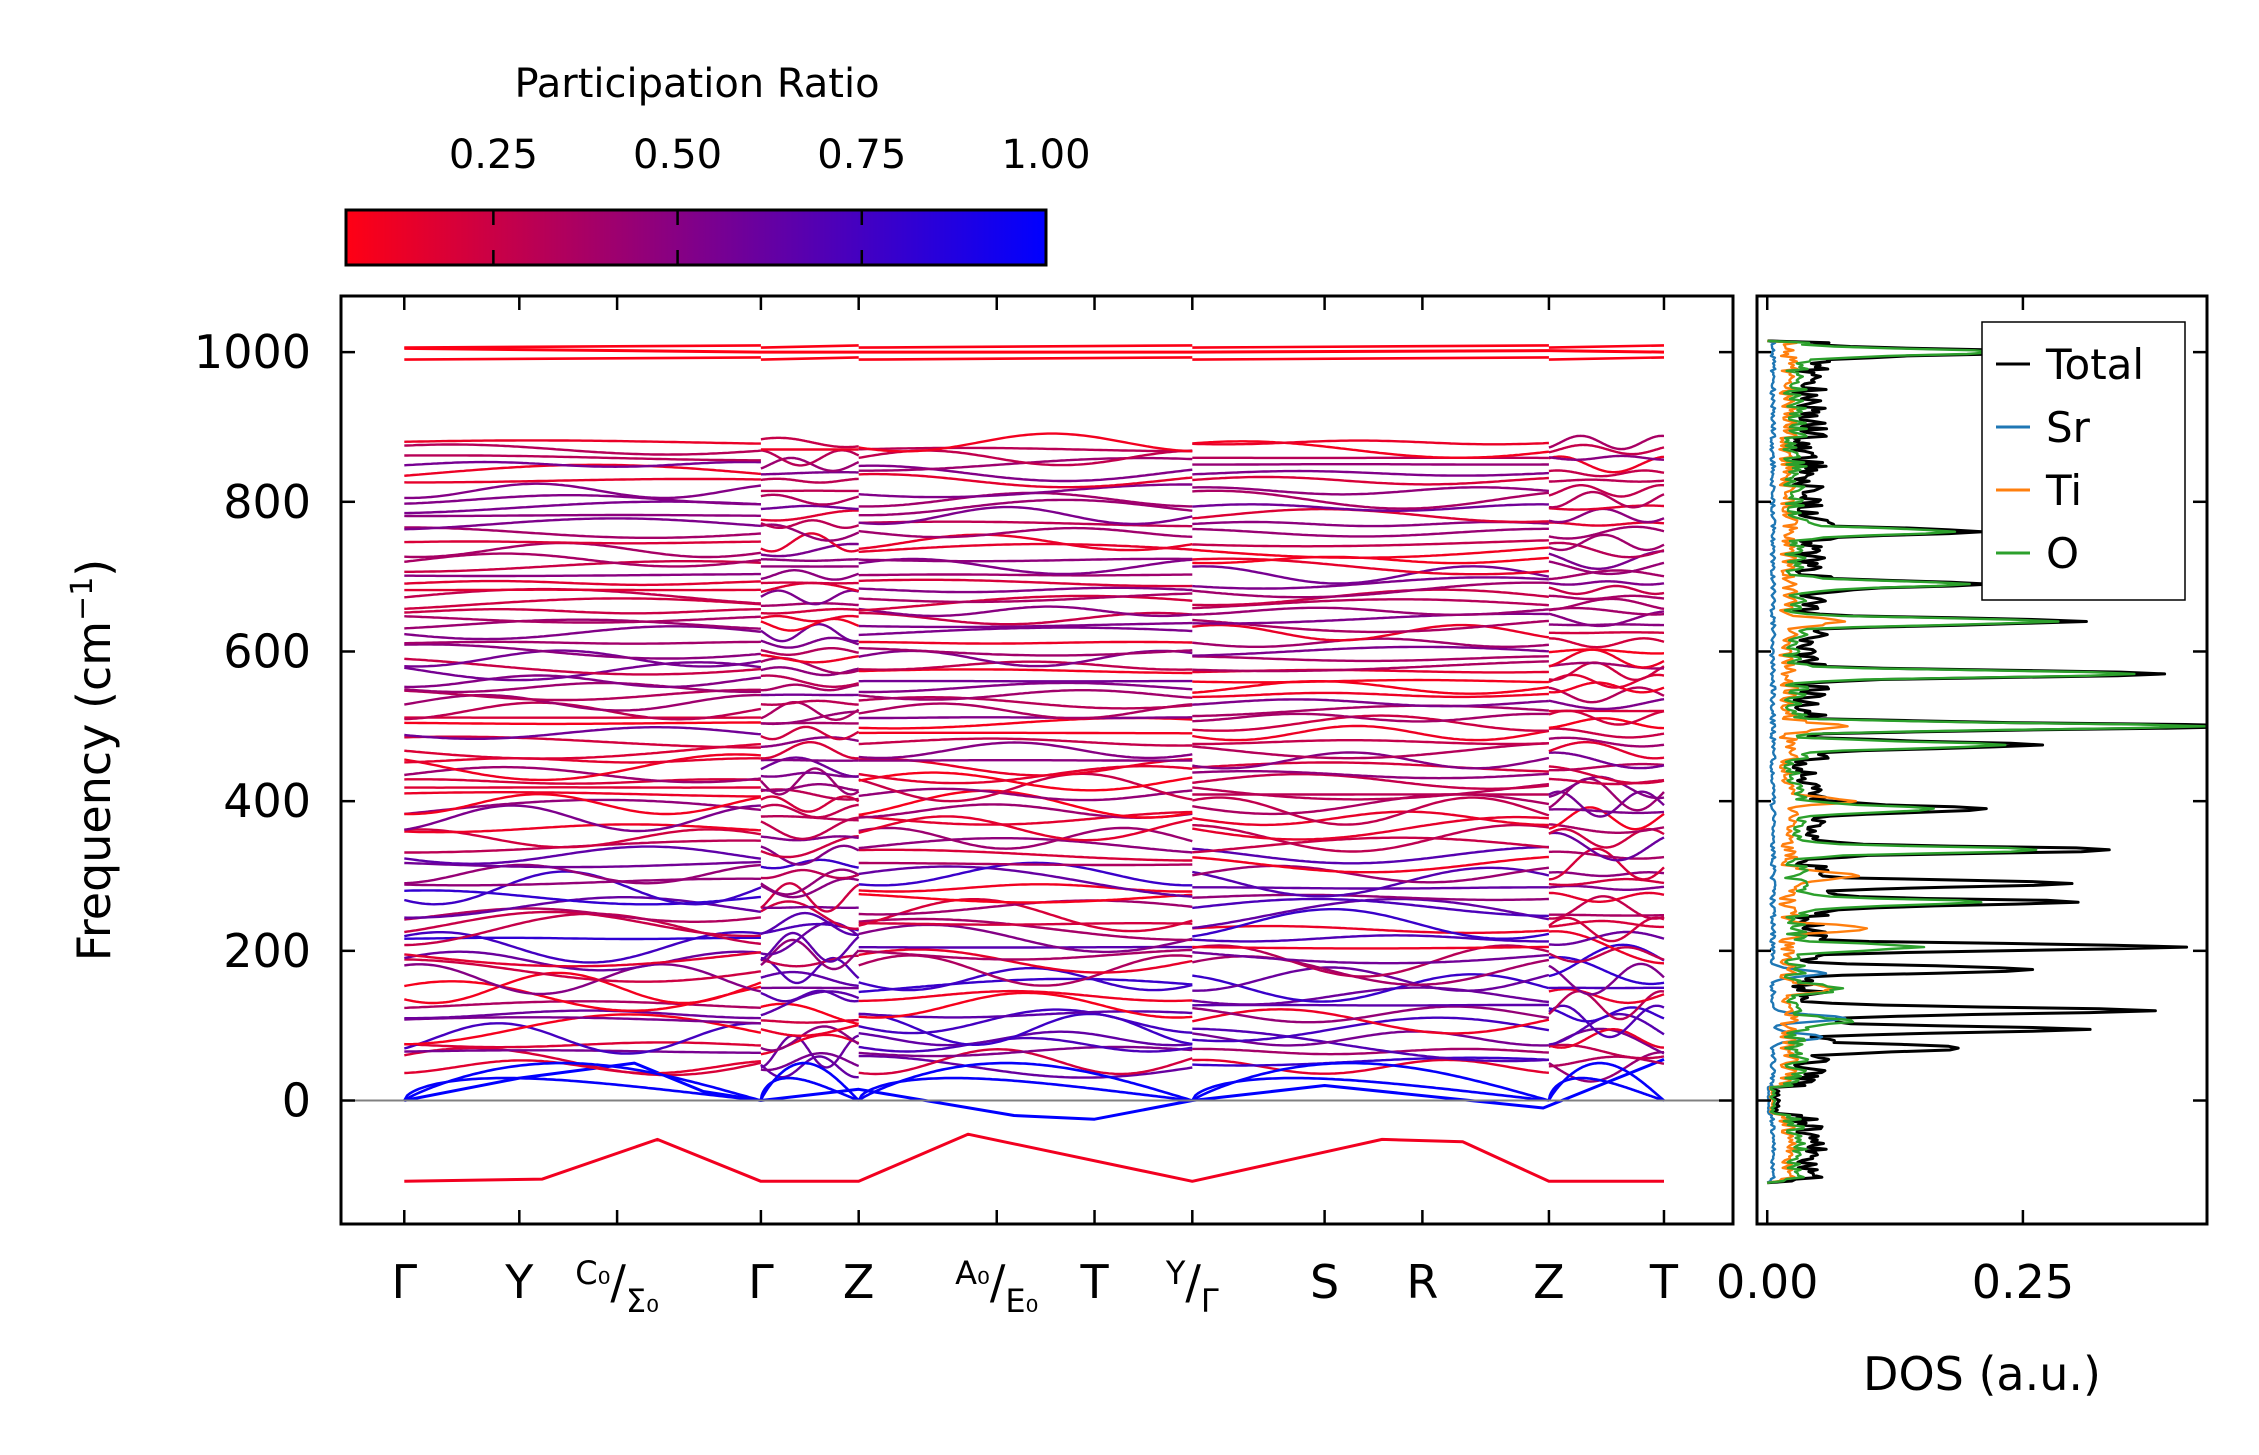  Describe the element at coordinates (677, 155) in the screenshot. I see `colorbar-tick-label: 0.50` at that location.